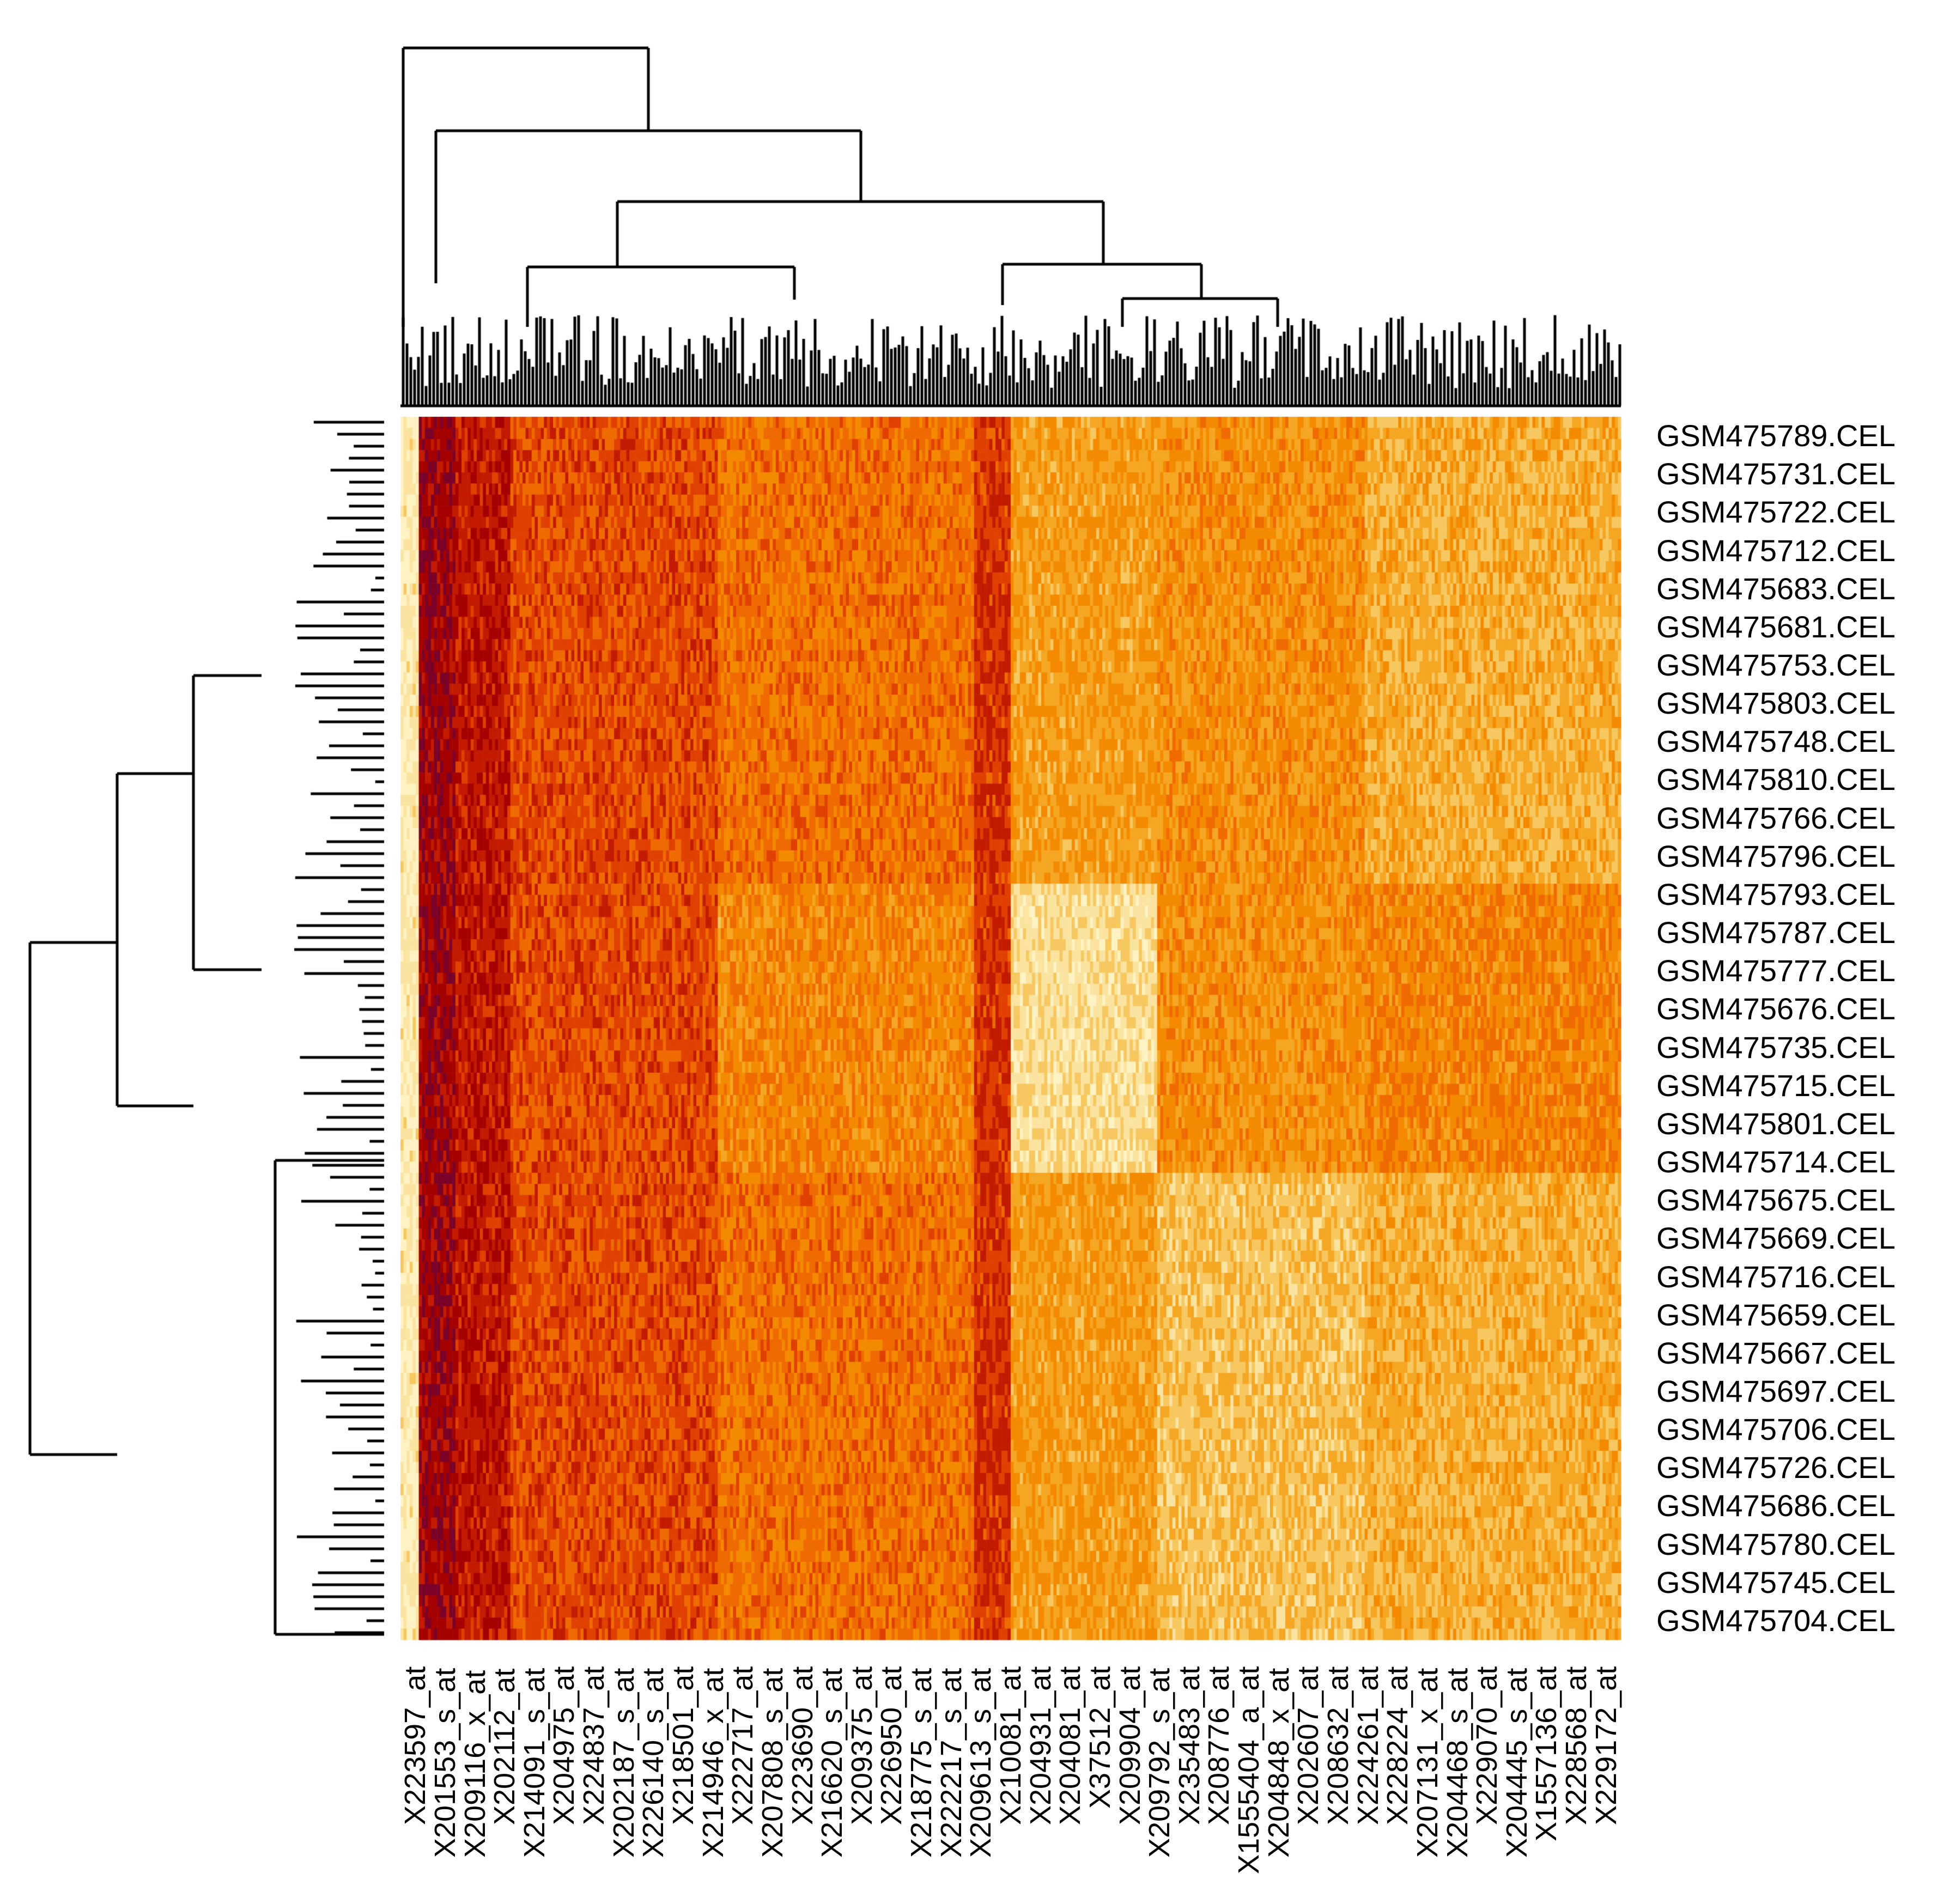  Describe the element at coordinates (1776, 1276) in the screenshot. I see `row-label: GSM475716.CEL` at that location.